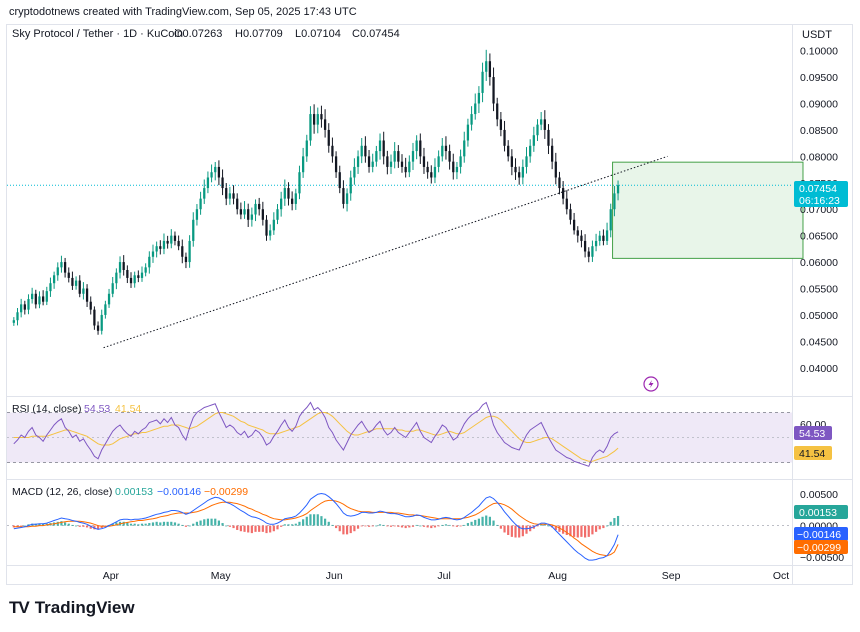 The height and width of the screenshot is (632, 860). Describe the element at coordinates (97, 409) in the screenshot. I see `rsi-legend-value: 54.53` at that location.